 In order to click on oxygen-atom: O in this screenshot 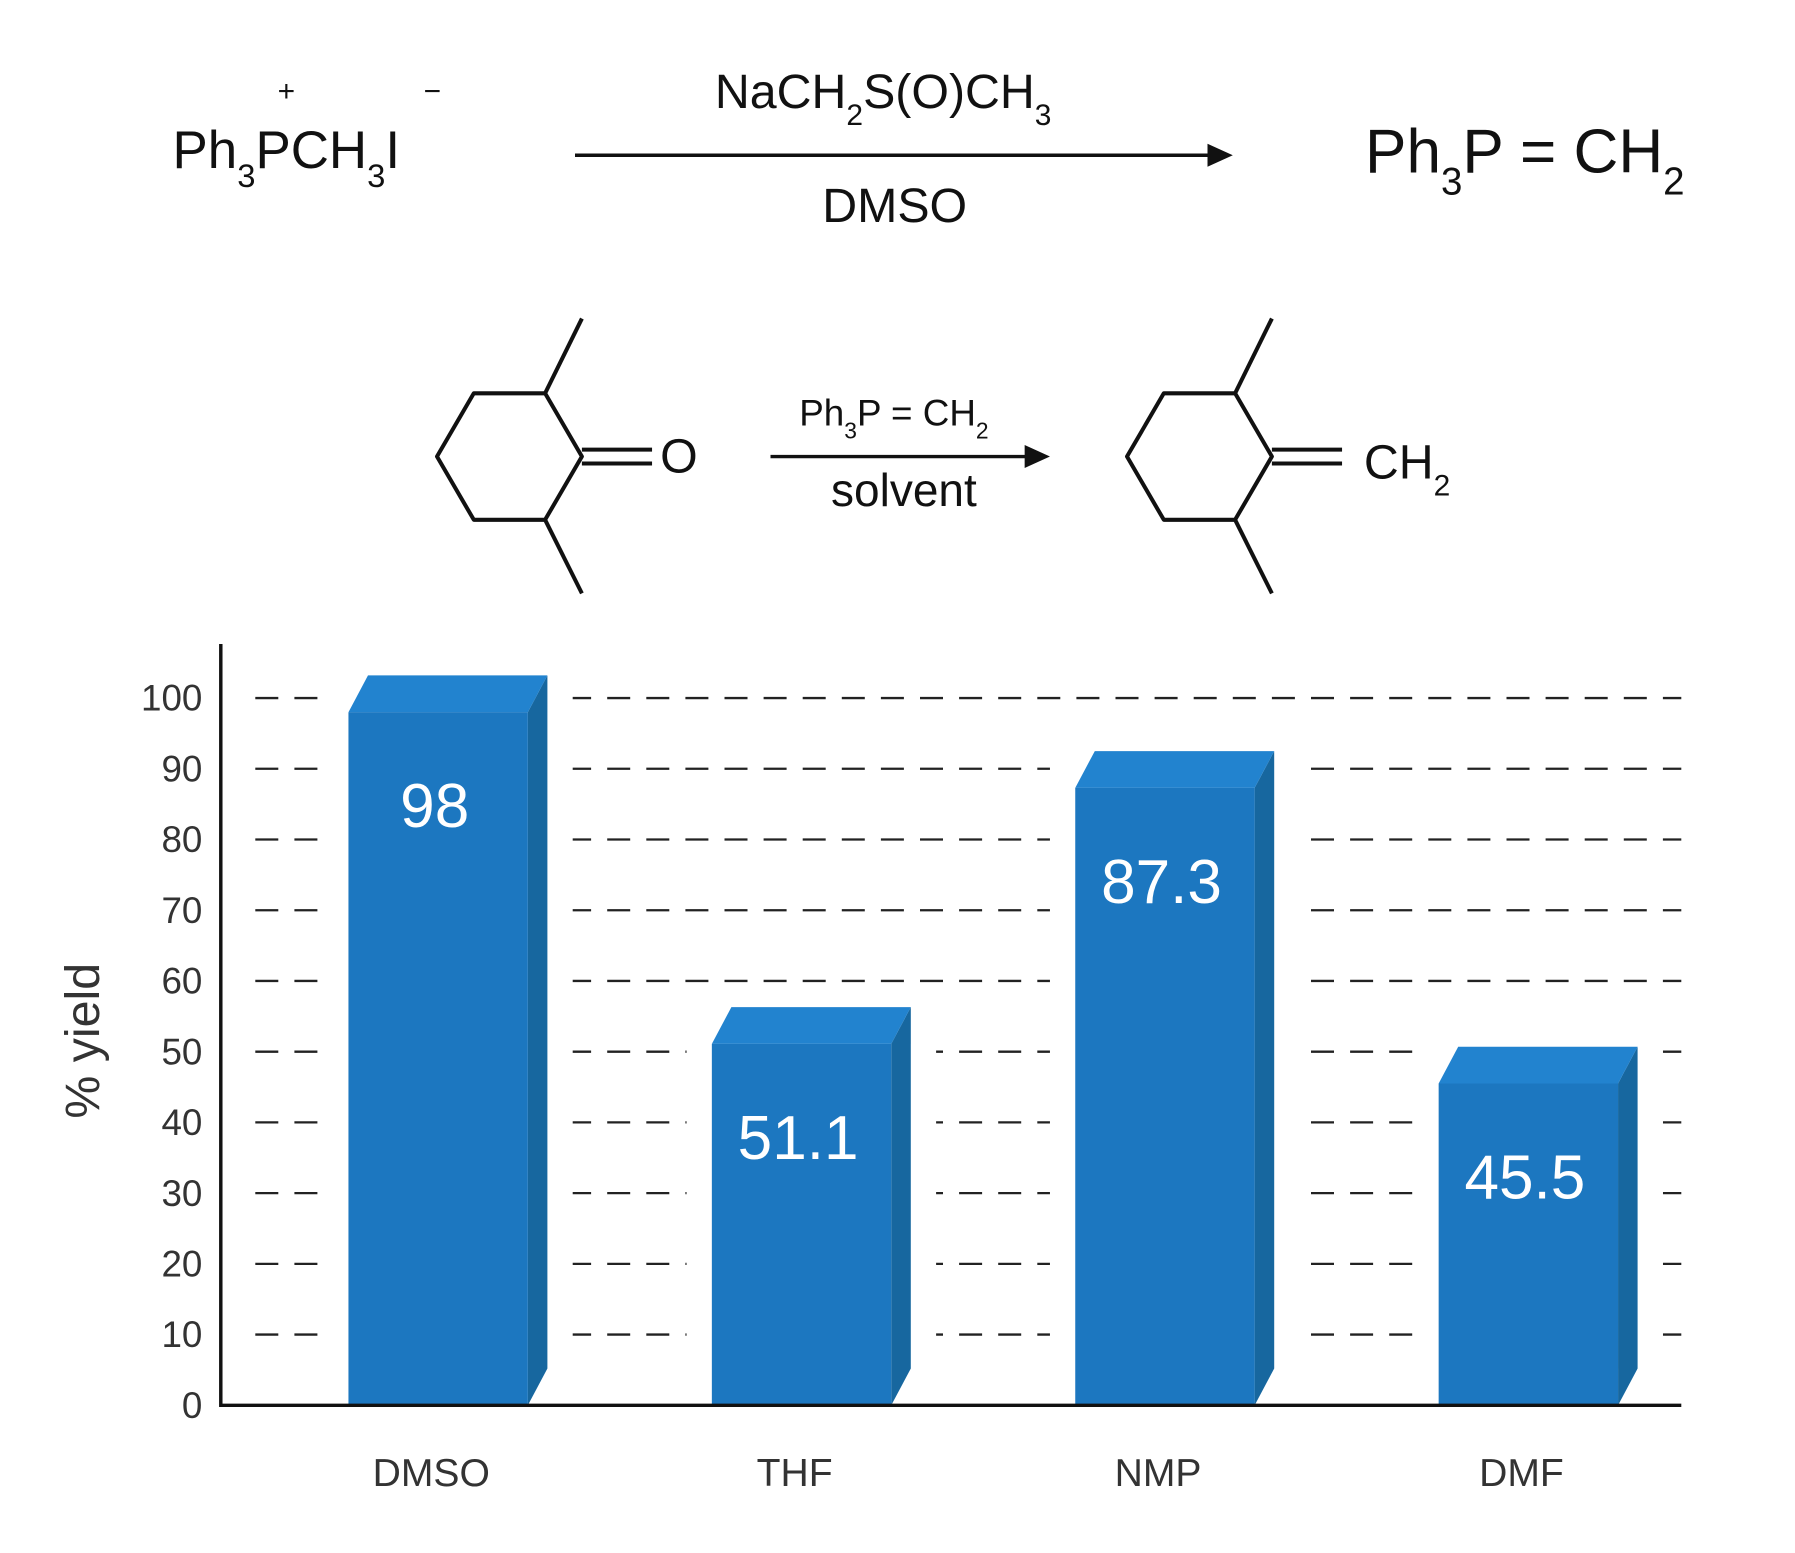, I will do `click(679, 457)`.